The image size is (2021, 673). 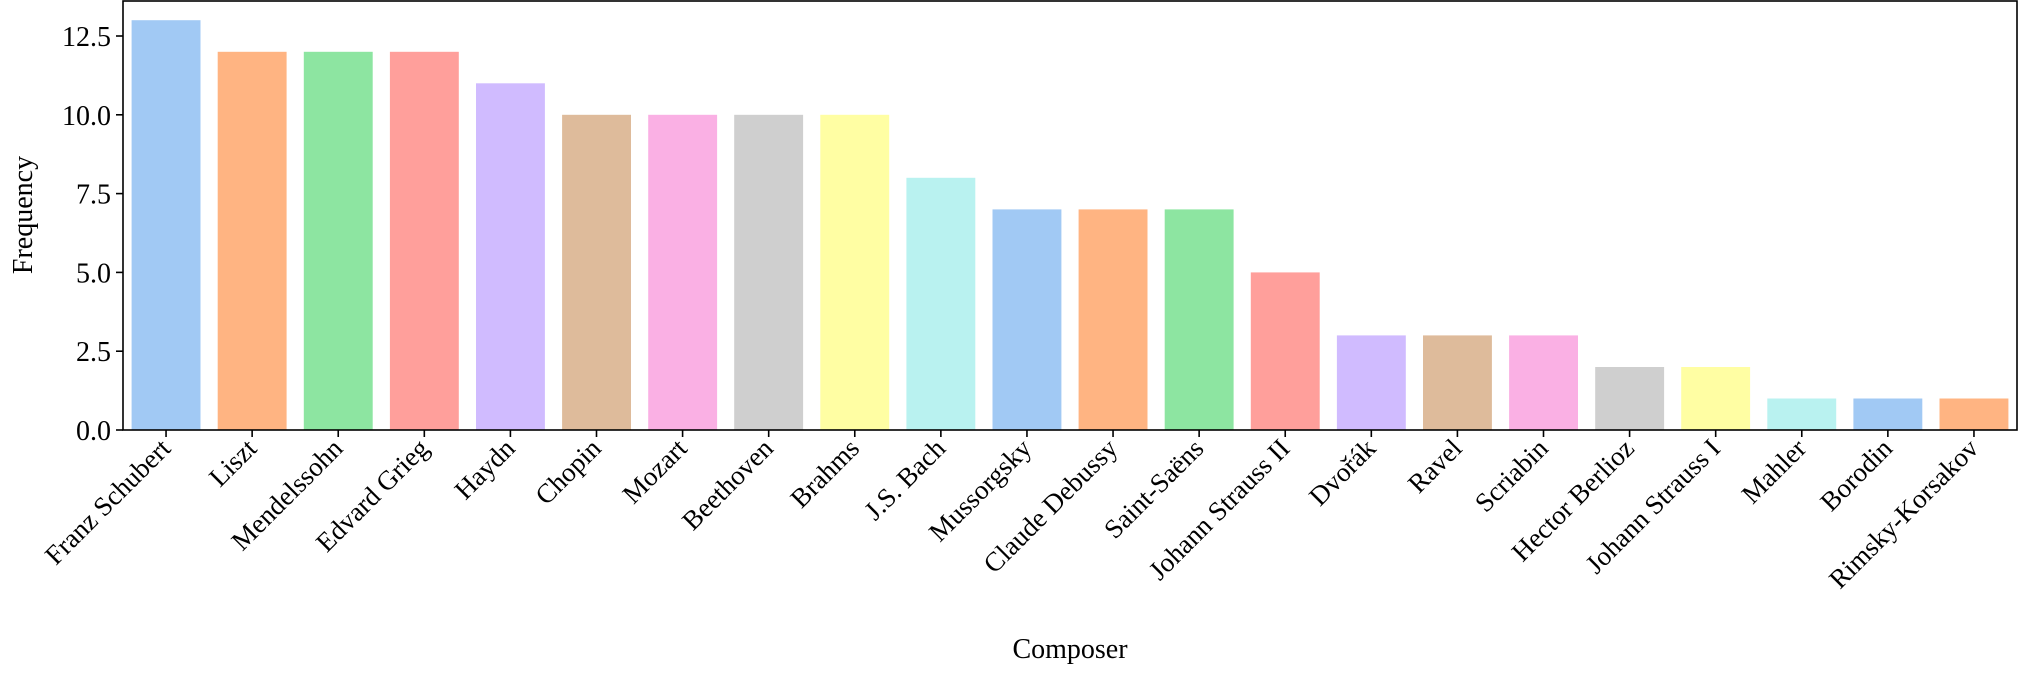 What do you see at coordinates (1904, 514) in the screenshot?
I see `x-tick-label: Rimsky-Korsakov` at bounding box center [1904, 514].